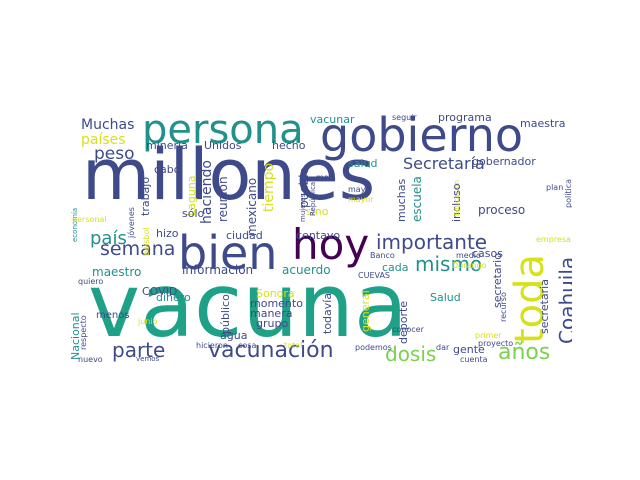 The height and width of the screenshot is (480, 640). I want to click on word: mismo, so click(449, 264).